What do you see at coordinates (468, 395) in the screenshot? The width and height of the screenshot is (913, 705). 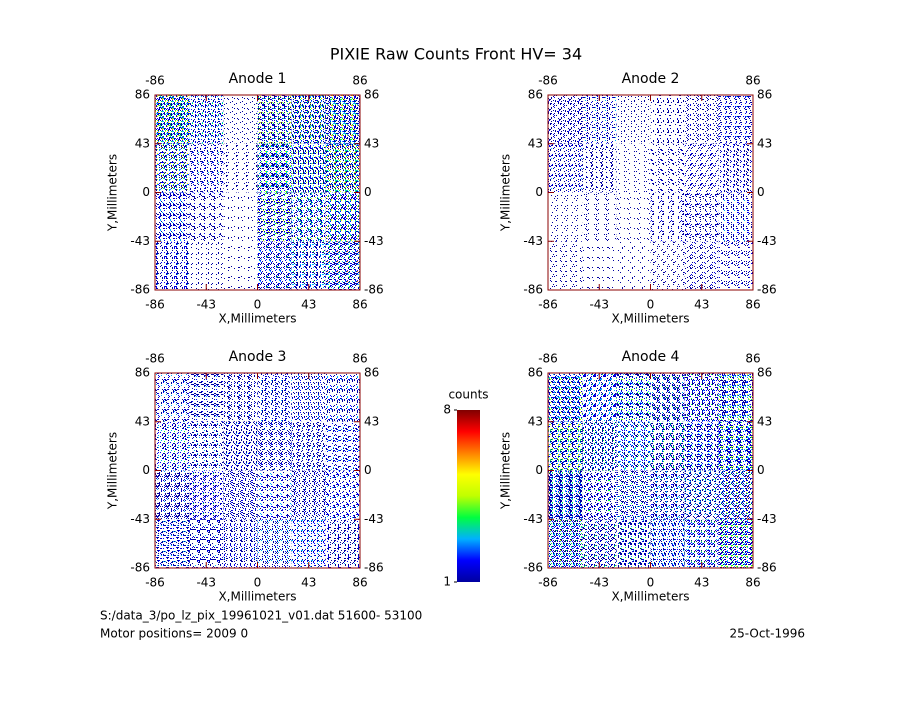 I see `colorbar-label: counts` at bounding box center [468, 395].